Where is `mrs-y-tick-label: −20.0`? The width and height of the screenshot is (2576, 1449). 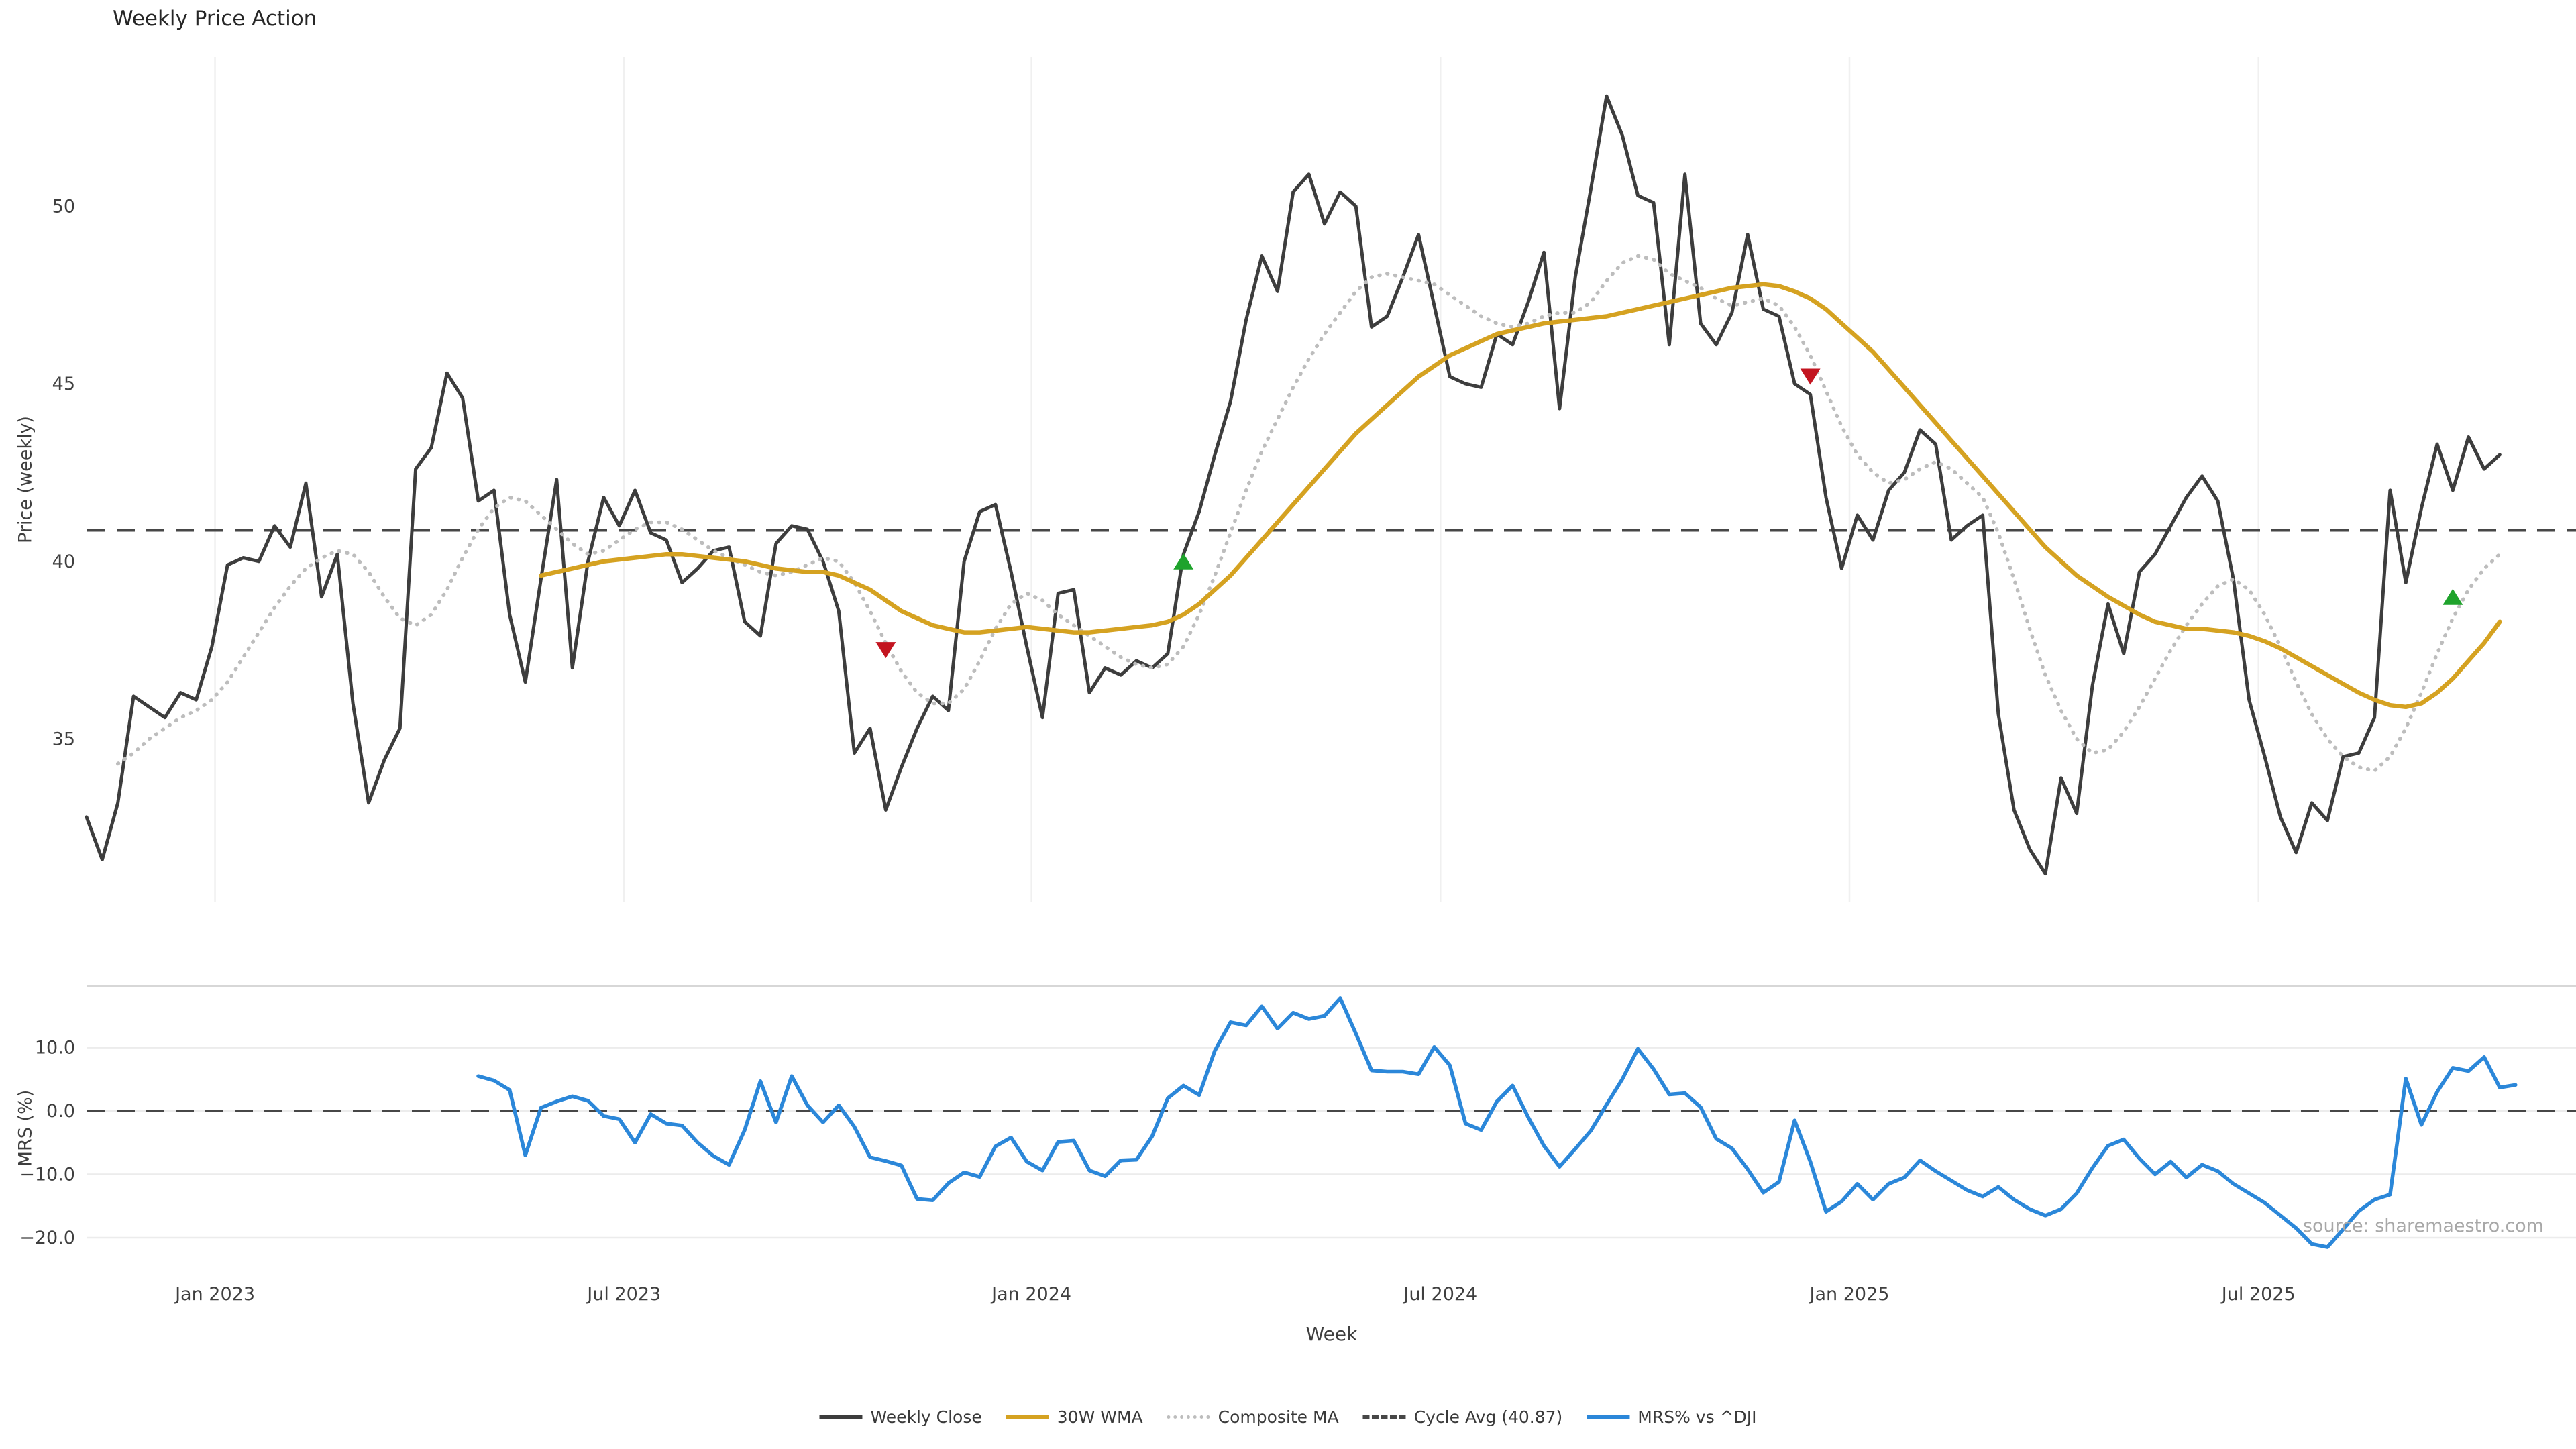 mrs-y-tick-label: −20.0 is located at coordinates (47, 1238).